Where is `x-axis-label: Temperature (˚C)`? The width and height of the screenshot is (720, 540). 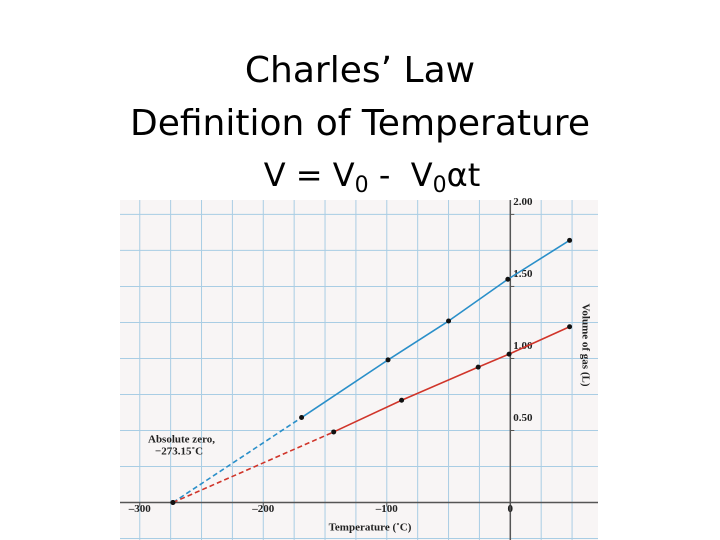
x-axis-label: Temperature (˚C) is located at coordinates (370, 528).